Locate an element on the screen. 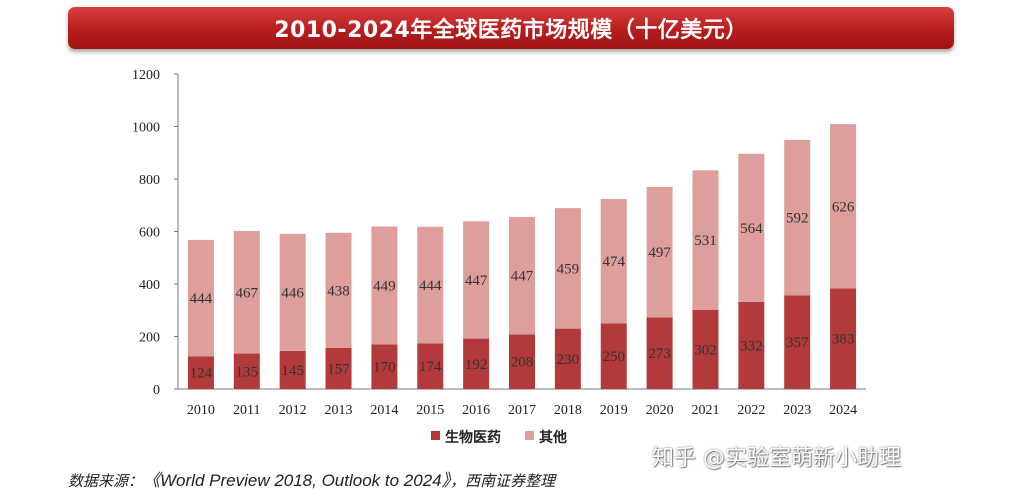 The height and width of the screenshot is (500, 1016). data-label: 438 is located at coordinates (338, 291).